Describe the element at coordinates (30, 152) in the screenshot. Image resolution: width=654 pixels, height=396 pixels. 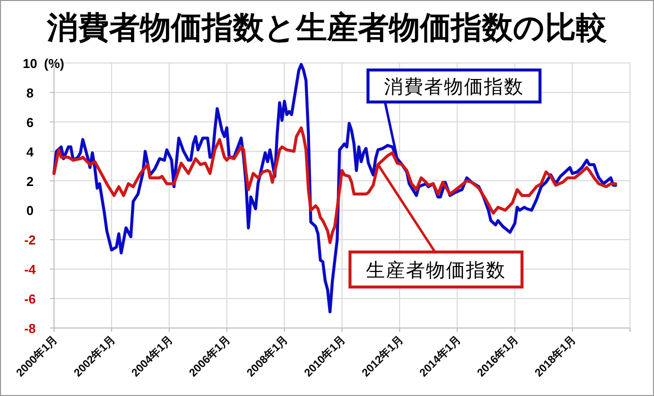
I see `y-tick-label: 4` at that location.